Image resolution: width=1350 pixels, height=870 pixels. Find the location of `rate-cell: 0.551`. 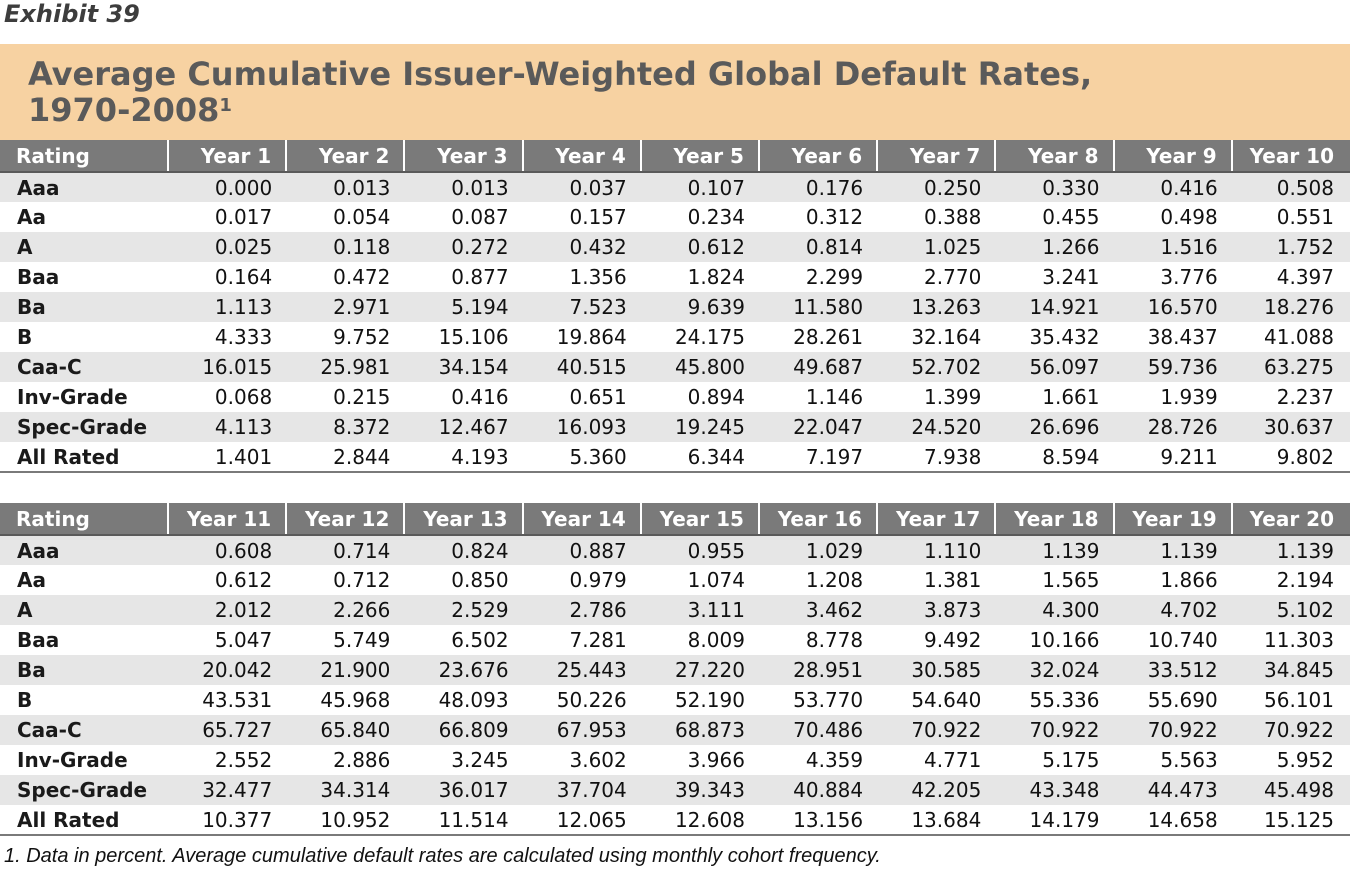

rate-cell: 0.551 is located at coordinates (1305, 217).